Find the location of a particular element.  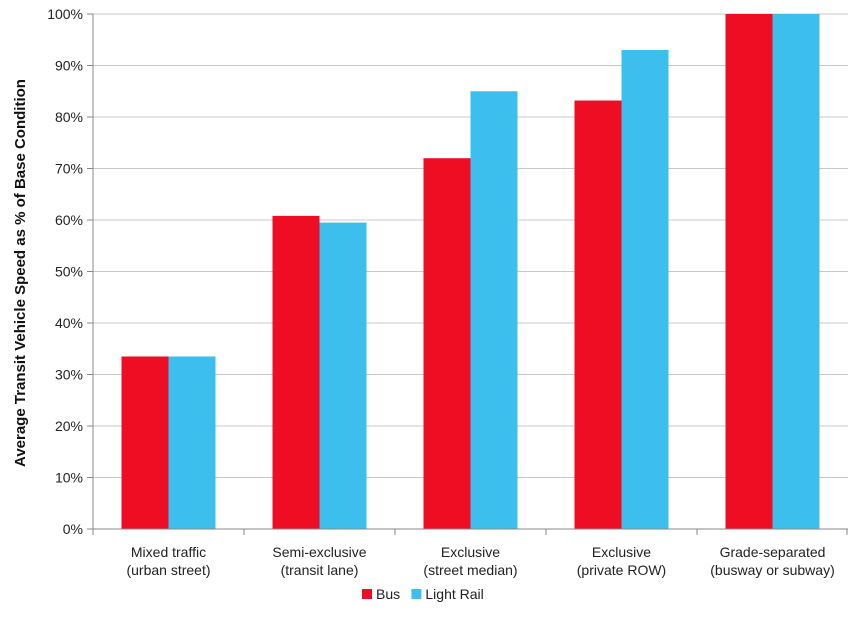

x-category-label: Exclusive (private ROW) is located at coordinates (621, 561).